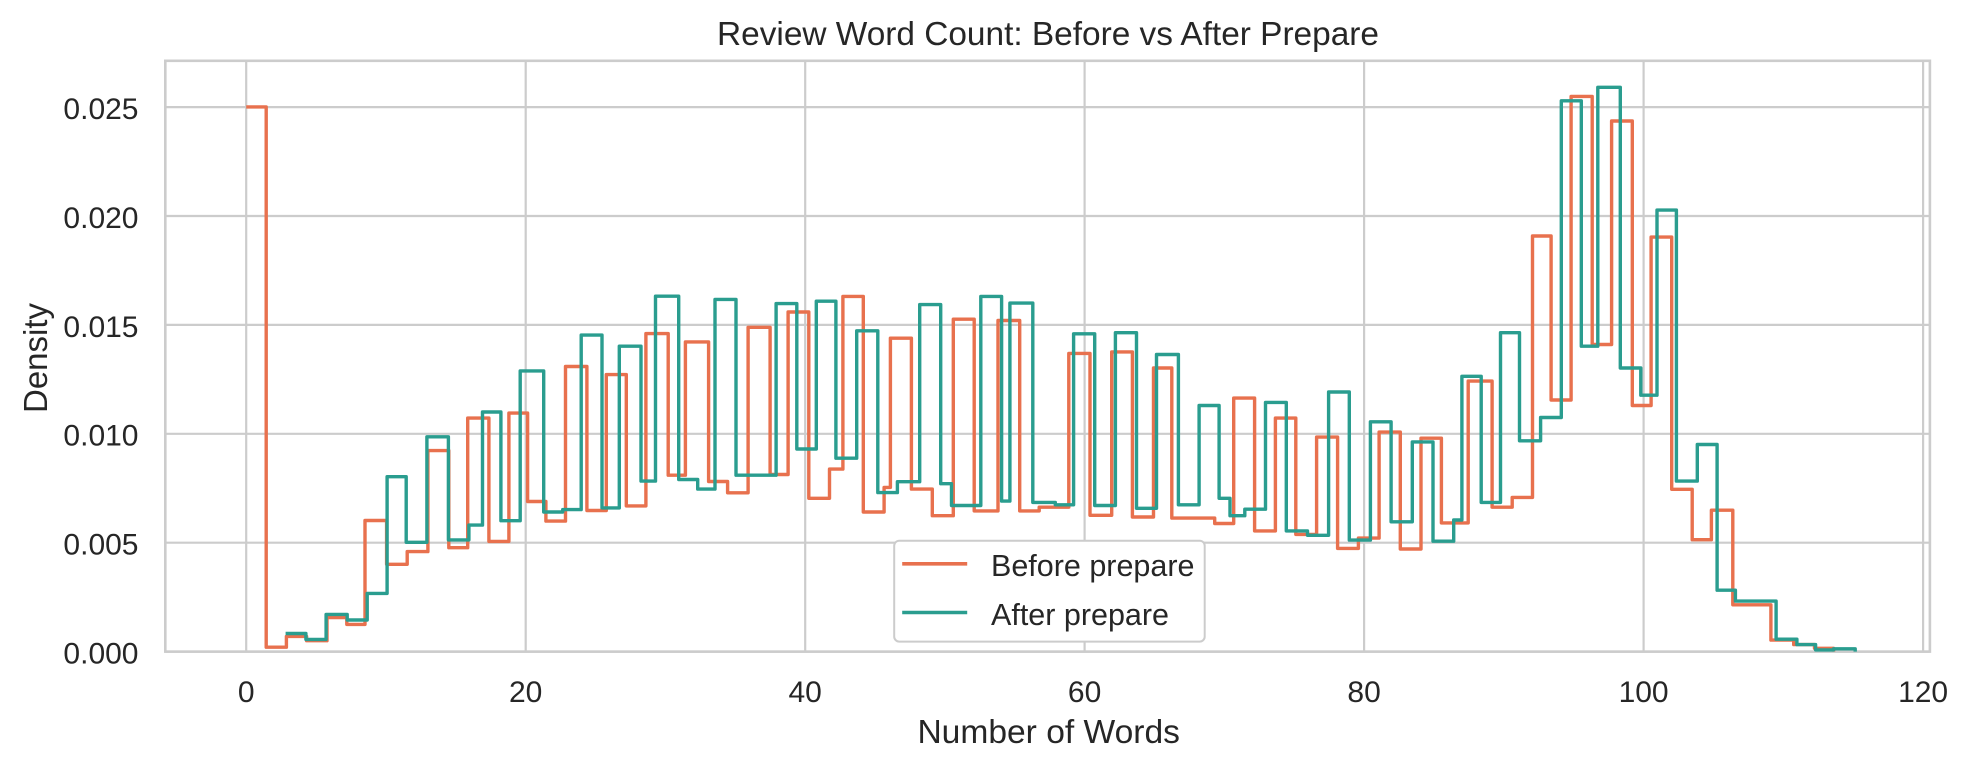 The width and height of the screenshot is (1967, 770). I want to click on svg-text: 120, so click(1923, 692).